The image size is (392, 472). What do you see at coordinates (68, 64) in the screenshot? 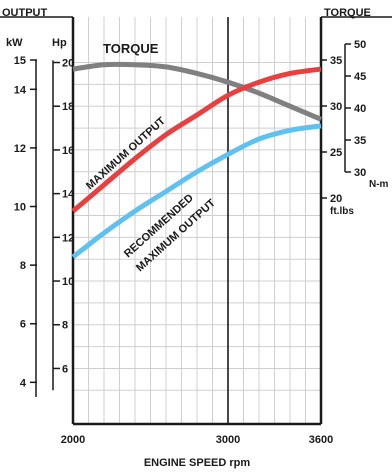
I see `hp-tick-label: 20` at bounding box center [68, 64].